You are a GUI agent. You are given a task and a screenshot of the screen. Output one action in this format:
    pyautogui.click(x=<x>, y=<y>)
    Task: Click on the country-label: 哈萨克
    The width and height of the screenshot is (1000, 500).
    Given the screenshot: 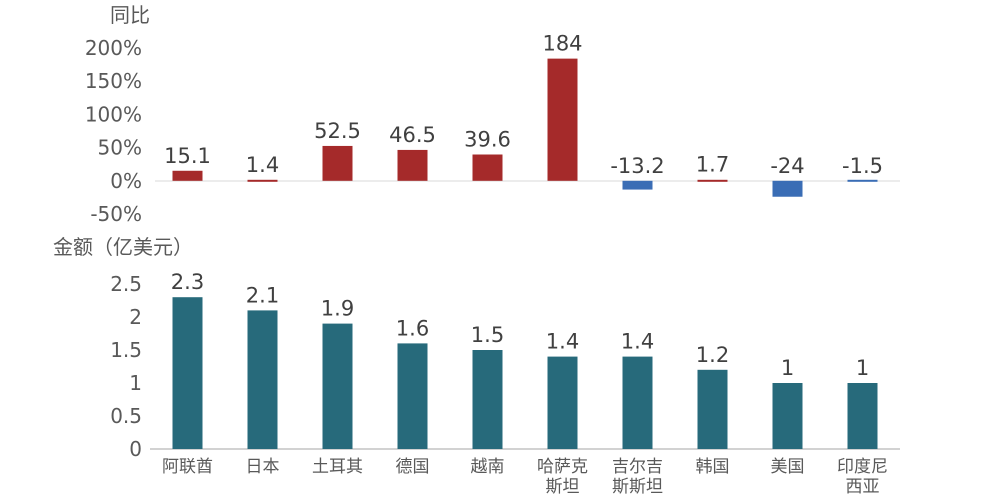 What is the action you would take?
    pyautogui.click(x=562, y=467)
    